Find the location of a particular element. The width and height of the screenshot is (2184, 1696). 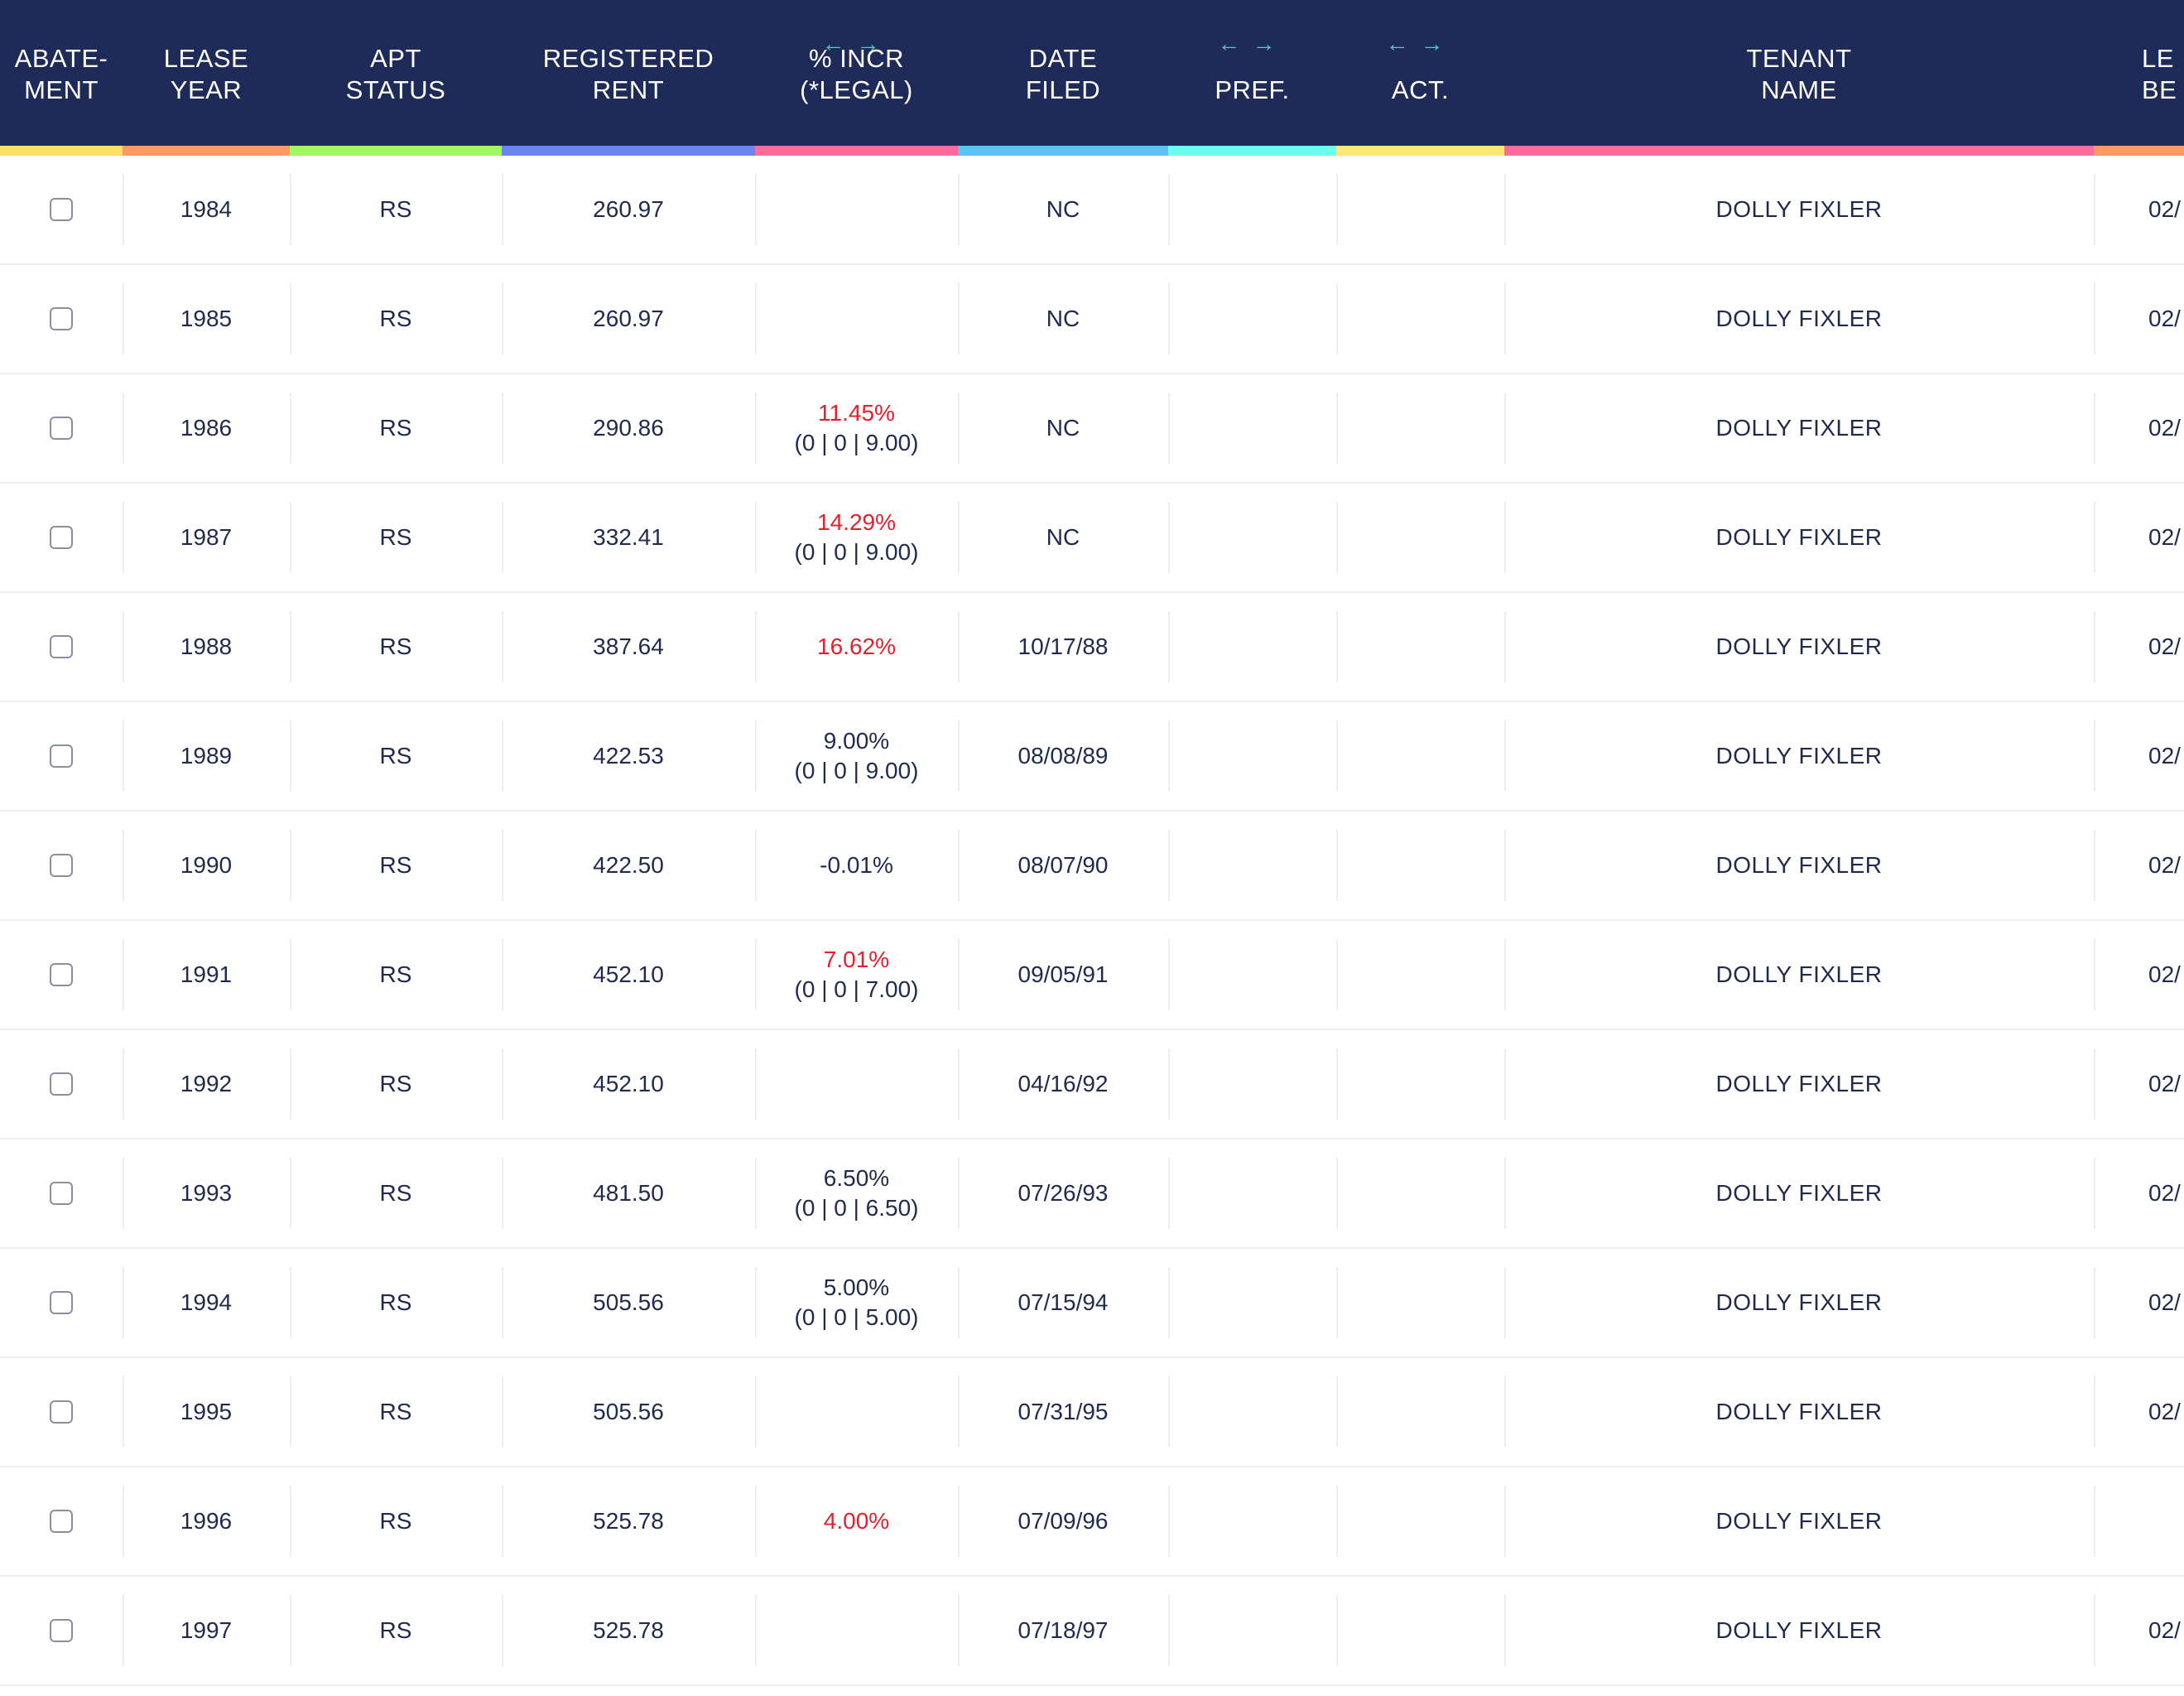

column-header-tenant-name: TENANT NAME is located at coordinates (1799, 78).